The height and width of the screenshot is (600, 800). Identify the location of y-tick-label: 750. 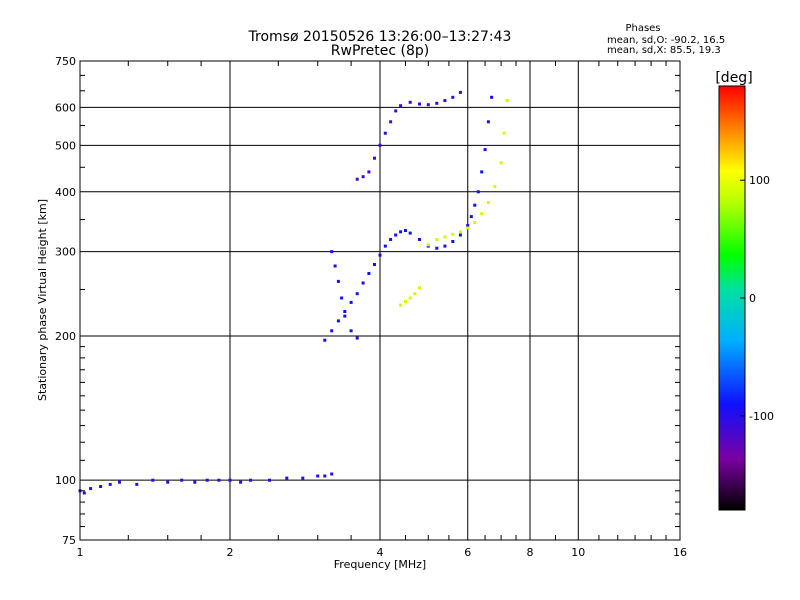
(65, 61).